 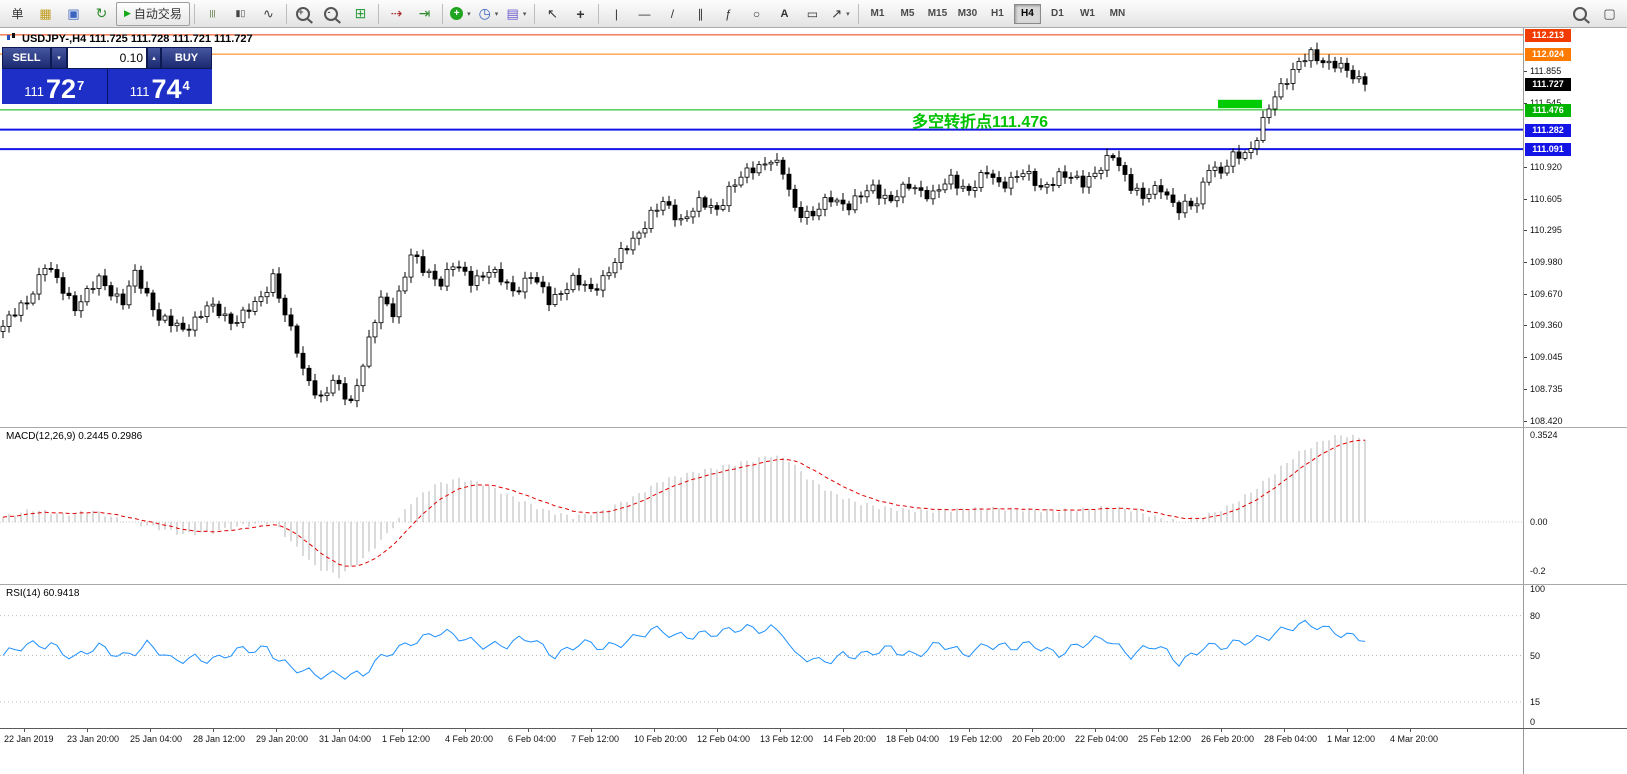 What do you see at coordinates (1291, 739) in the screenshot?
I see `time-axis-label: 28 Feb 04:00` at bounding box center [1291, 739].